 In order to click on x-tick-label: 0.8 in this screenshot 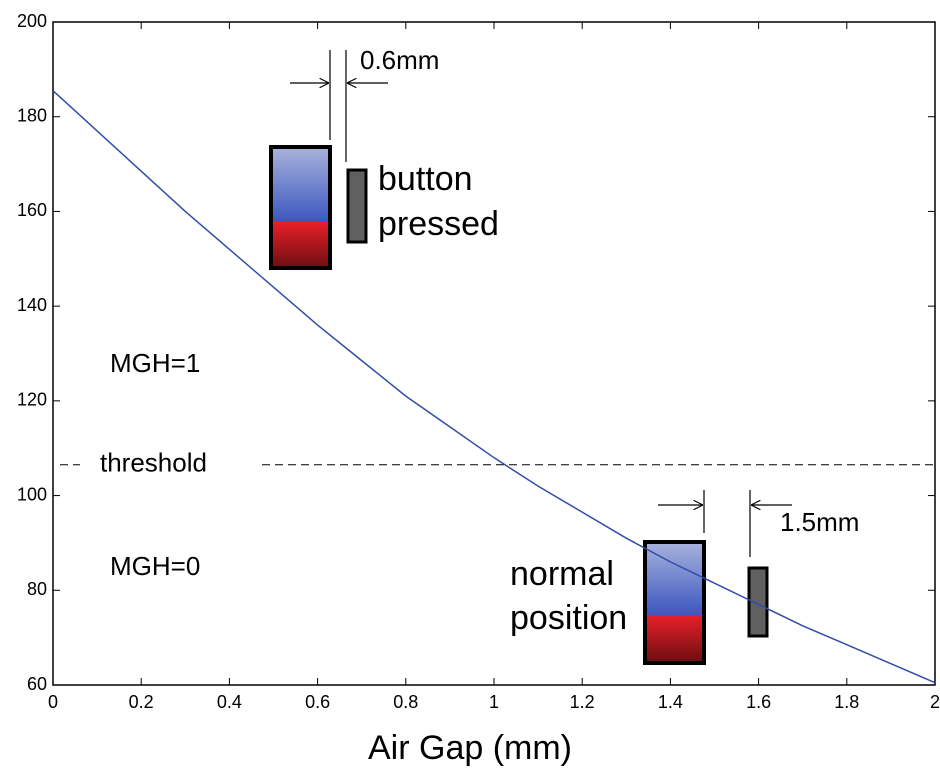, I will do `click(405, 702)`.